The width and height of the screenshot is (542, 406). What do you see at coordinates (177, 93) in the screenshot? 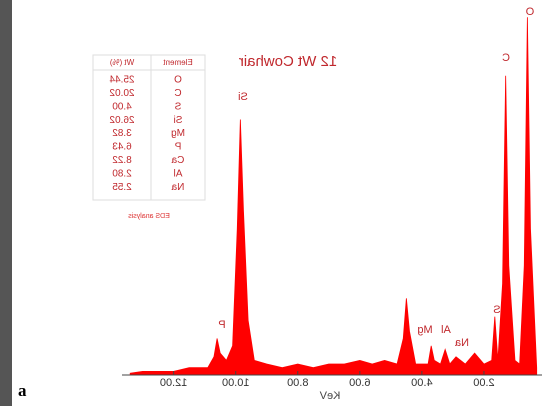
I see `table-cell: C` at bounding box center [177, 93].